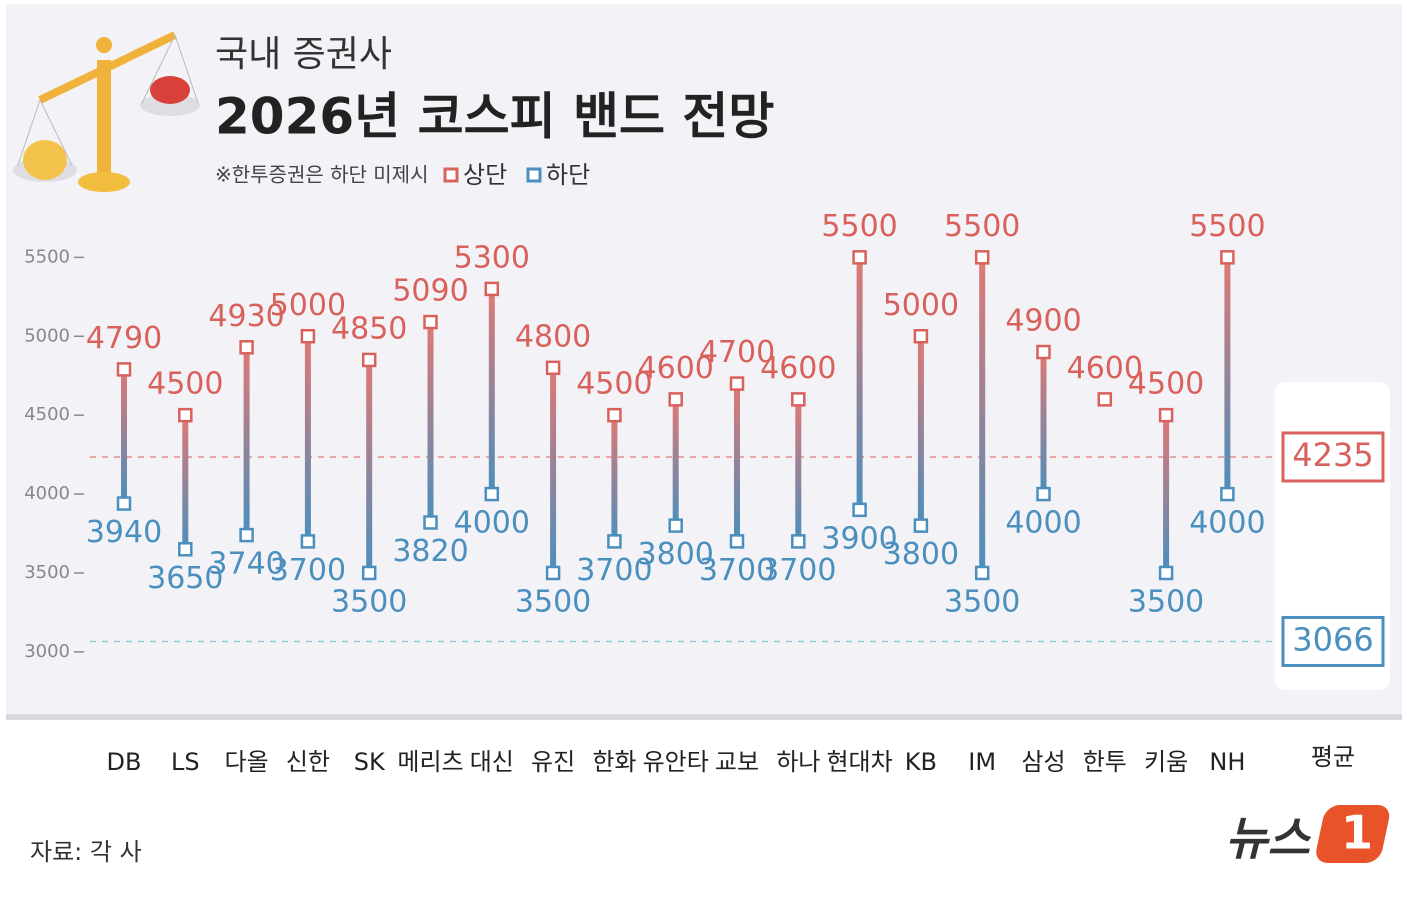 The image size is (1407, 897). Describe the element at coordinates (1268, 839) in the screenshot. I see `logo-text: 뉴스` at that location.